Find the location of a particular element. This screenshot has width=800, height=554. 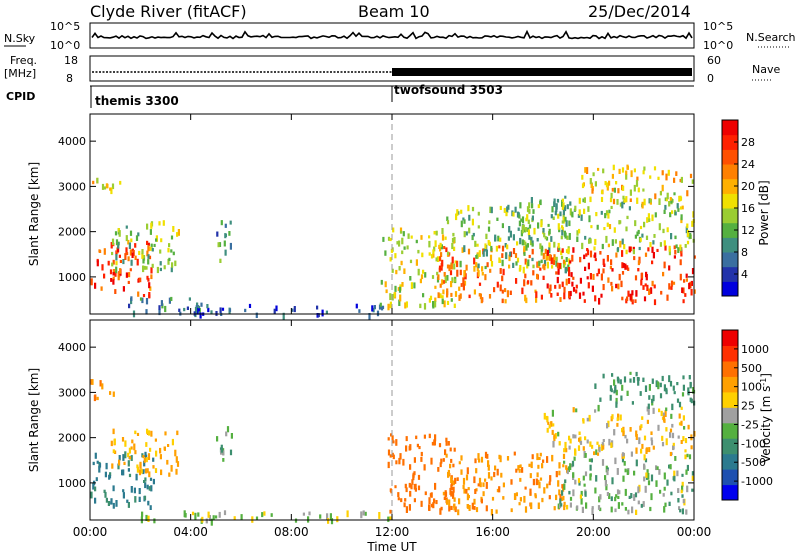

power-colorbar-tick-label: 8 is located at coordinates (744, 252).